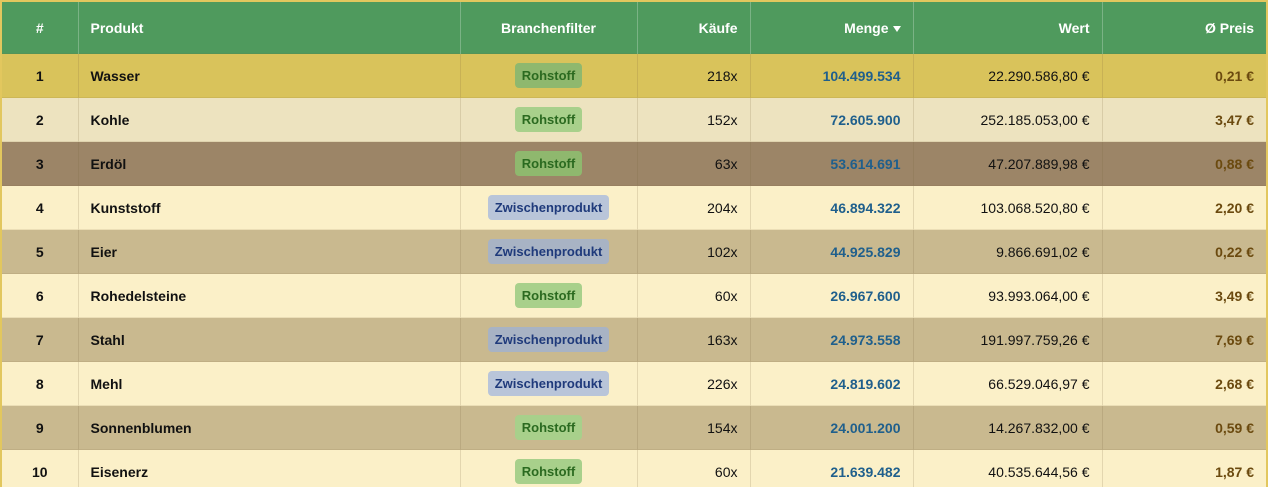  I want to click on cell-purchases: 226x, so click(694, 383).